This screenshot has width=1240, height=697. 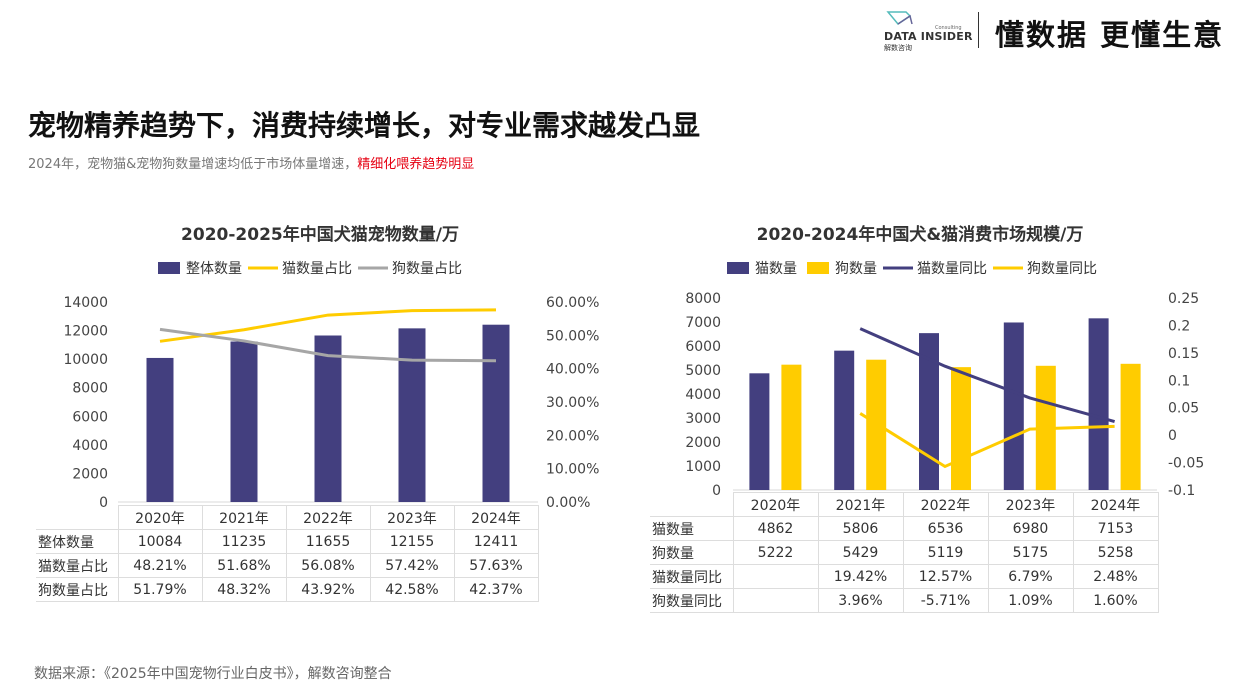 What do you see at coordinates (160, 565) in the screenshot?
I see `table-cell: 48.21%` at bounding box center [160, 565].